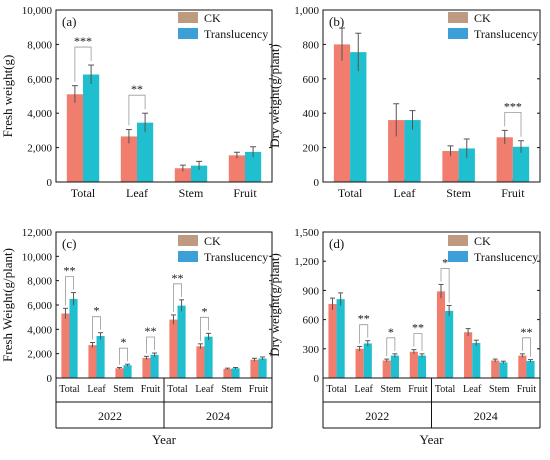 Image resolution: width=550 pixels, height=460 pixels. Describe the element at coordinates (336, 243) in the screenshot. I see `panel-label-d: (d)` at that location.